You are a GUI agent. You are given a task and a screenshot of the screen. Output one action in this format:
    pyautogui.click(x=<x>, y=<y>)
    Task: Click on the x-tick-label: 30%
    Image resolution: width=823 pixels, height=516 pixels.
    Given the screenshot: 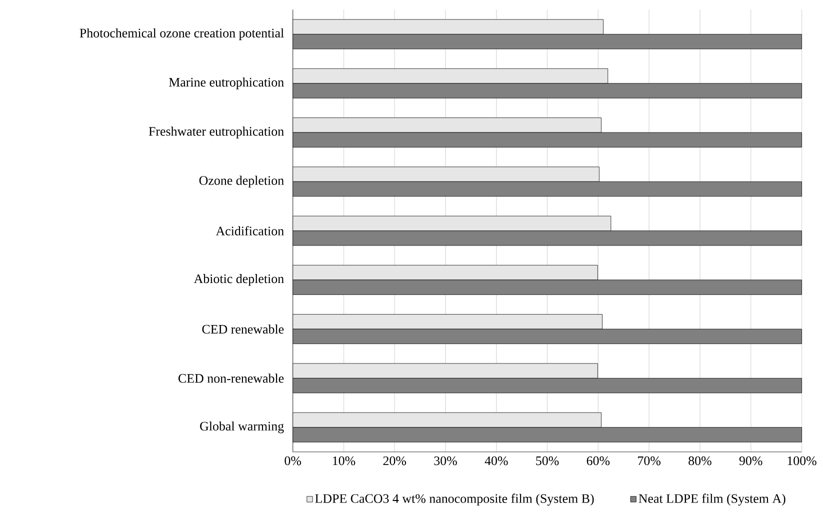 What is the action you would take?
    pyautogui.click(x=445, y=461)
    